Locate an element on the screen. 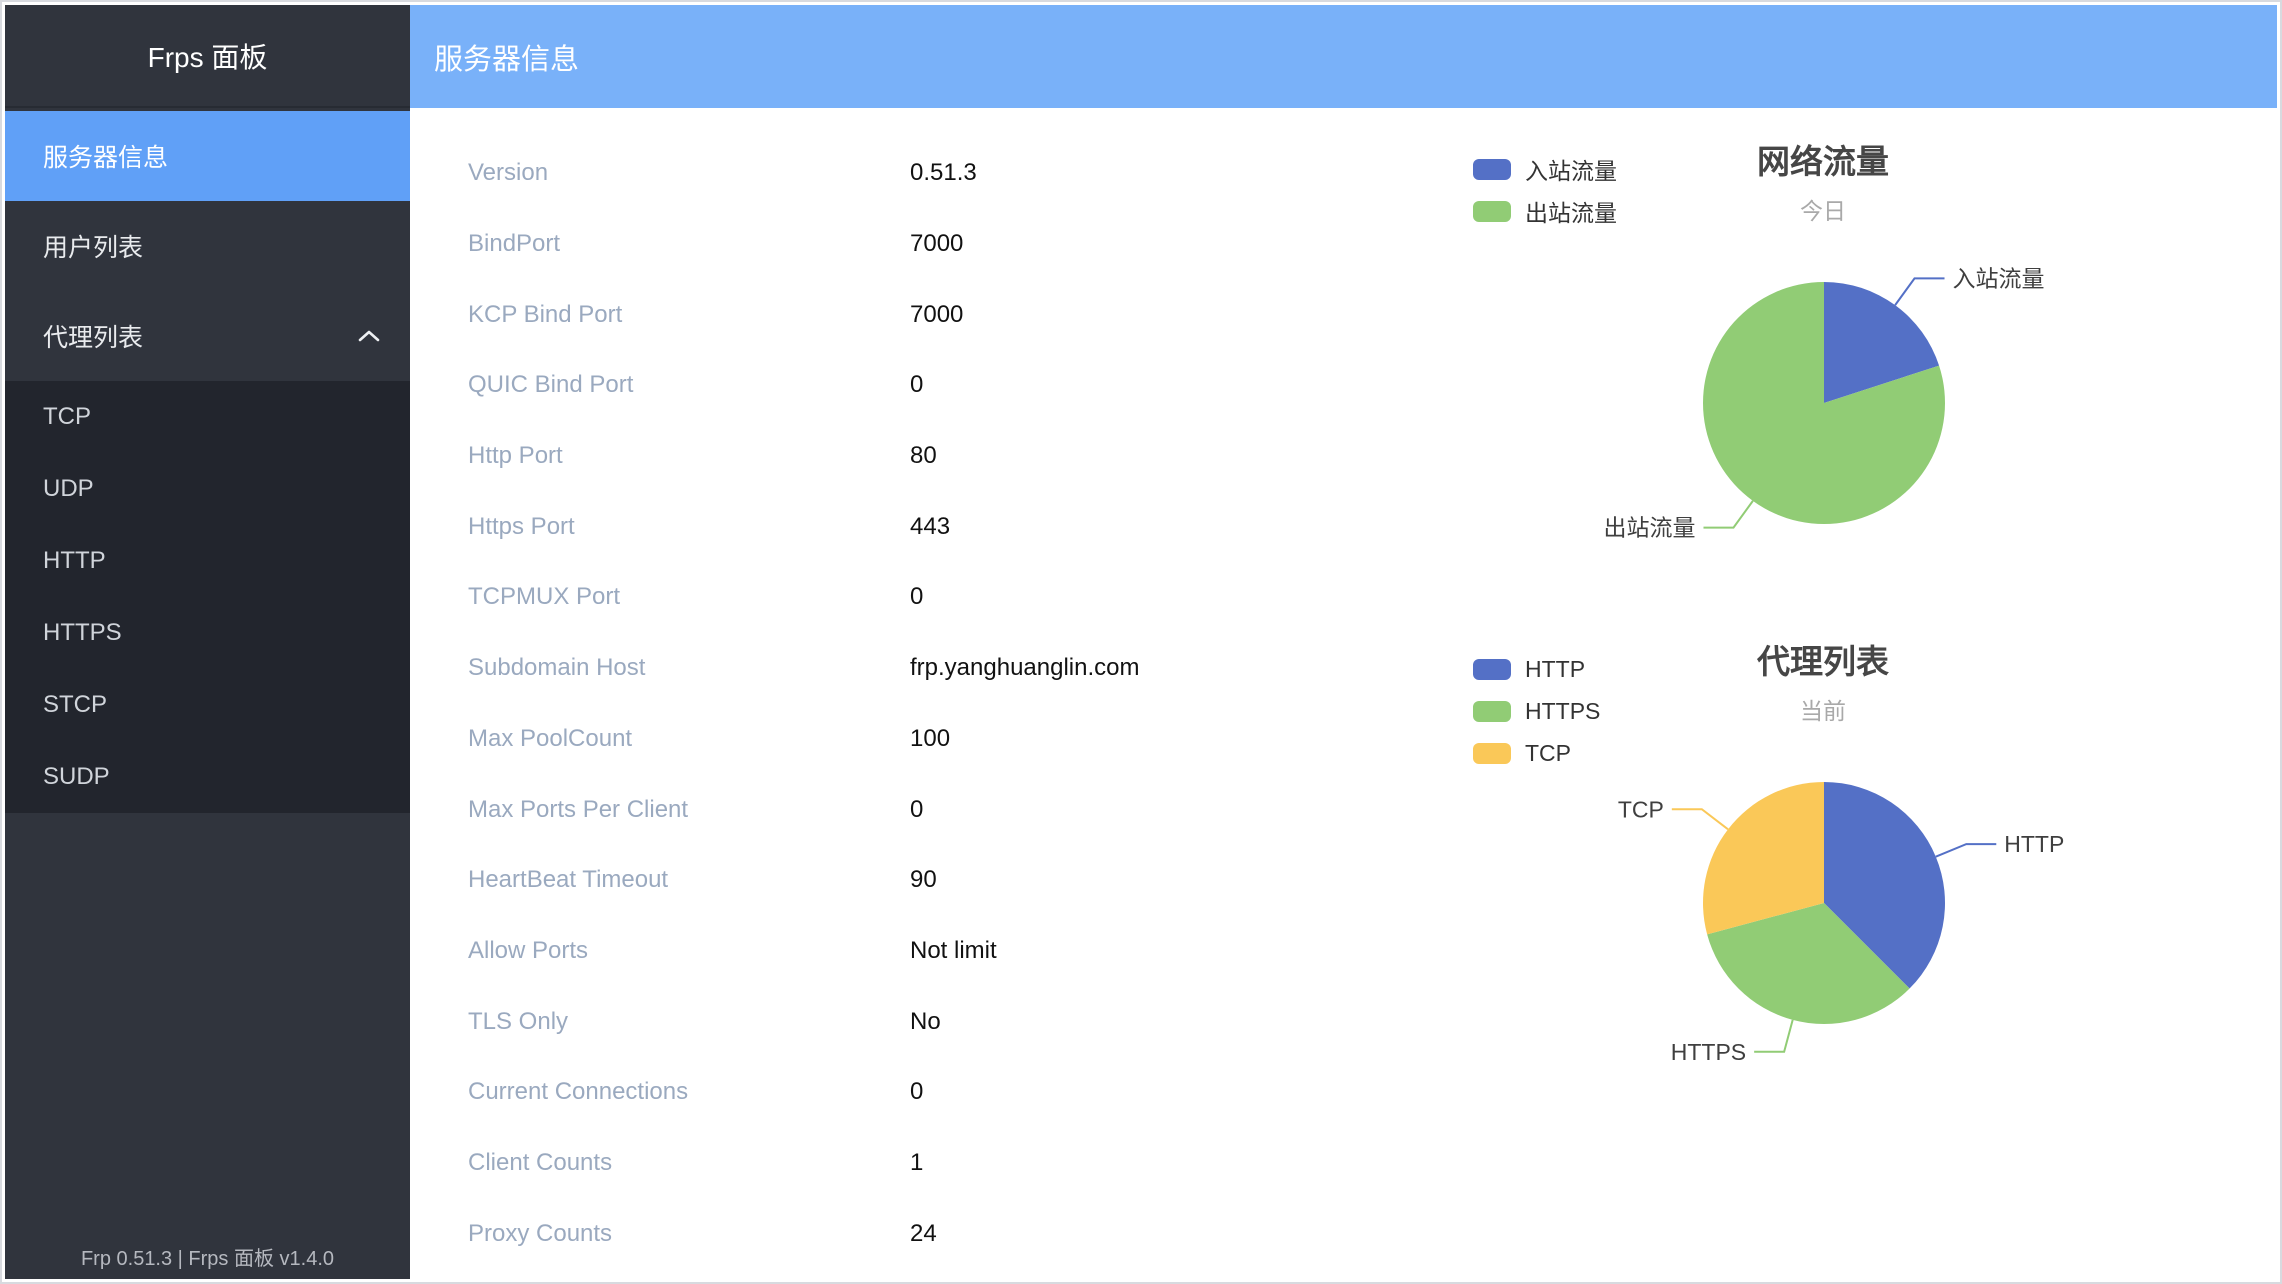  info-row-subdomain-host: Subdomain Host frp.yanghuanglin.com is located at coordinates (918, 668).